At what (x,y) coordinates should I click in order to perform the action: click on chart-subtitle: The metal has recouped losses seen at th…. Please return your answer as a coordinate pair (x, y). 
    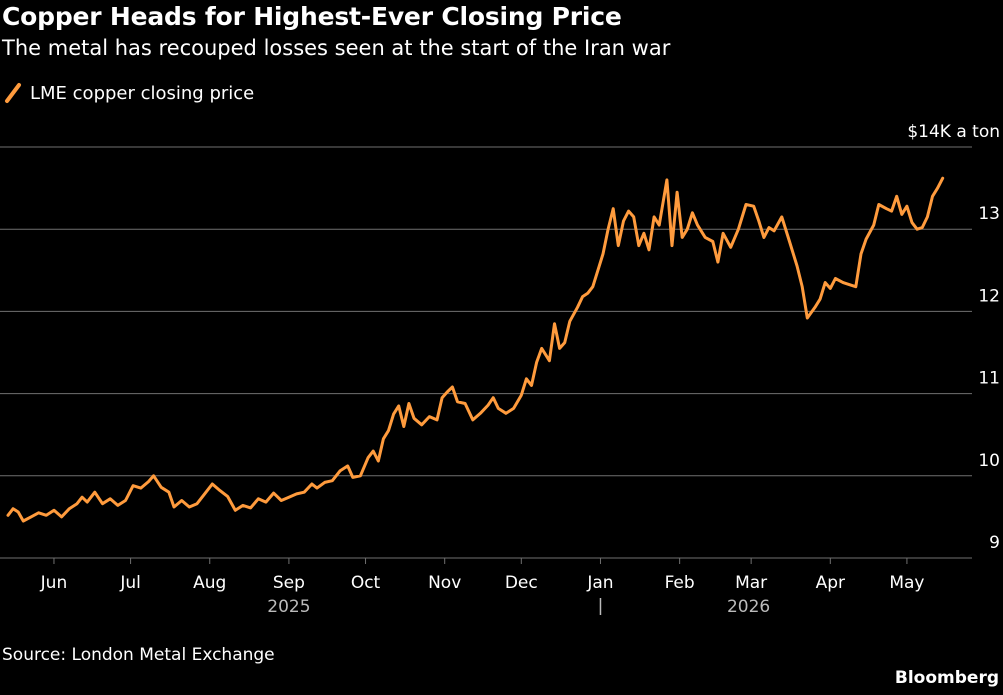
    Looking at the image, I should click on (336, 48).